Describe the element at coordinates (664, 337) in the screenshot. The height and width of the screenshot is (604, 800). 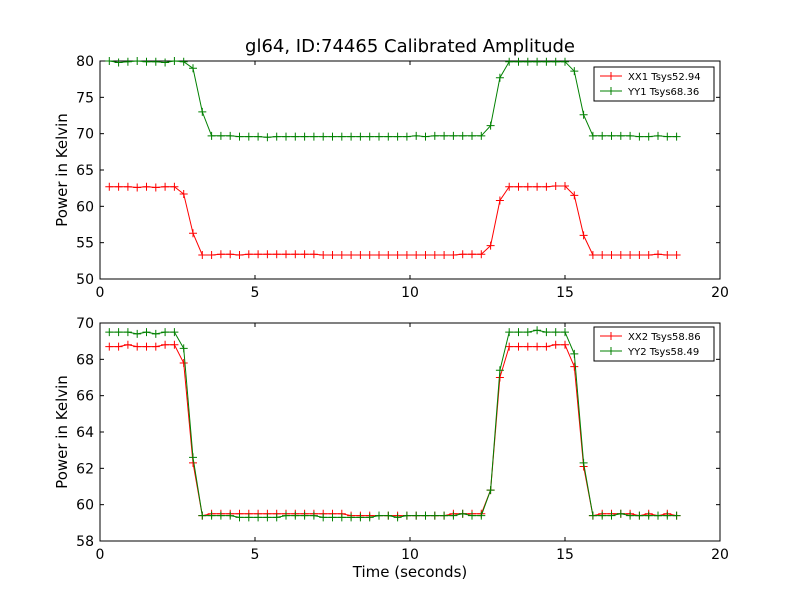
I see `legend-label: XX2 Tsys58.86` at that location.